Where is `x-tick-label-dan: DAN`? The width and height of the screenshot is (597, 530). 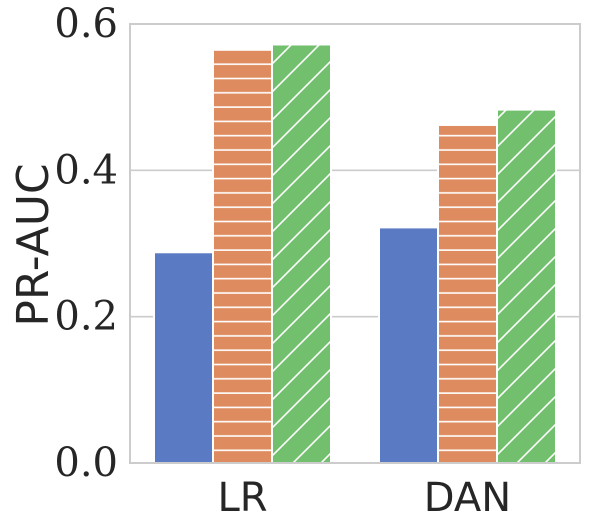
x-tick-label-dan: DAN is located at coordinates (467, 498).